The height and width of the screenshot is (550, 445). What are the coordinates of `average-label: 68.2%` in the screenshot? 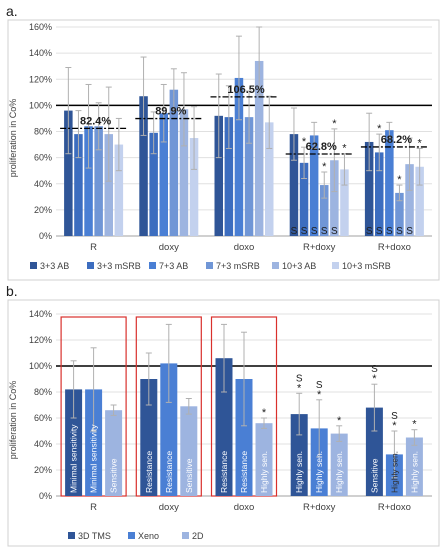 It's located at (396, 140).